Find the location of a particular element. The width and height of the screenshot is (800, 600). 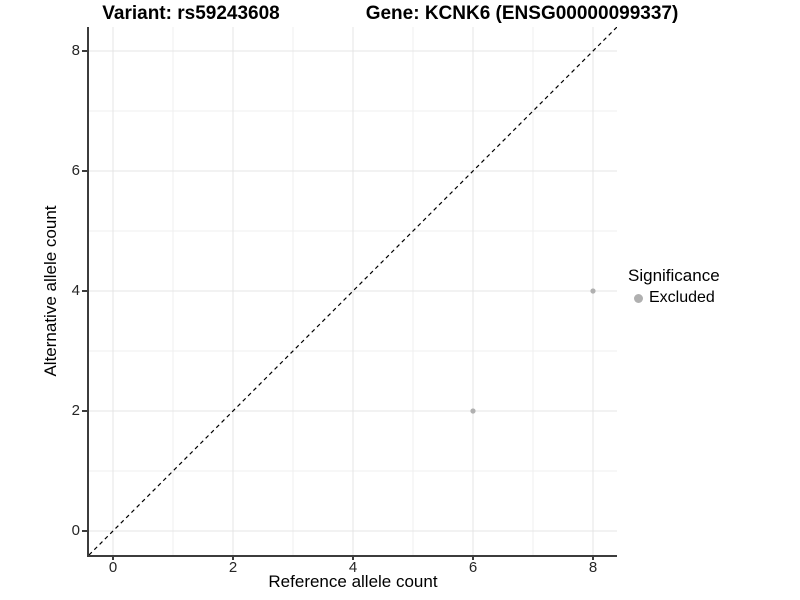

y-axis-tick-label: 0 is located at coordinates (75, 530).